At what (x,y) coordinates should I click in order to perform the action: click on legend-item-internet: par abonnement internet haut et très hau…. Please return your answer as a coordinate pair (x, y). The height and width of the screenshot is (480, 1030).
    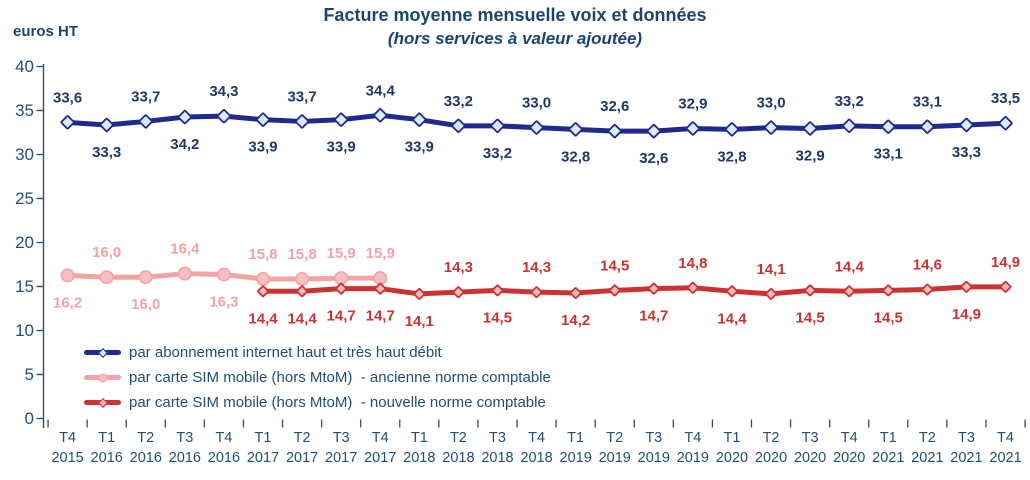
    Looking at the image, I should click on (317, 352).